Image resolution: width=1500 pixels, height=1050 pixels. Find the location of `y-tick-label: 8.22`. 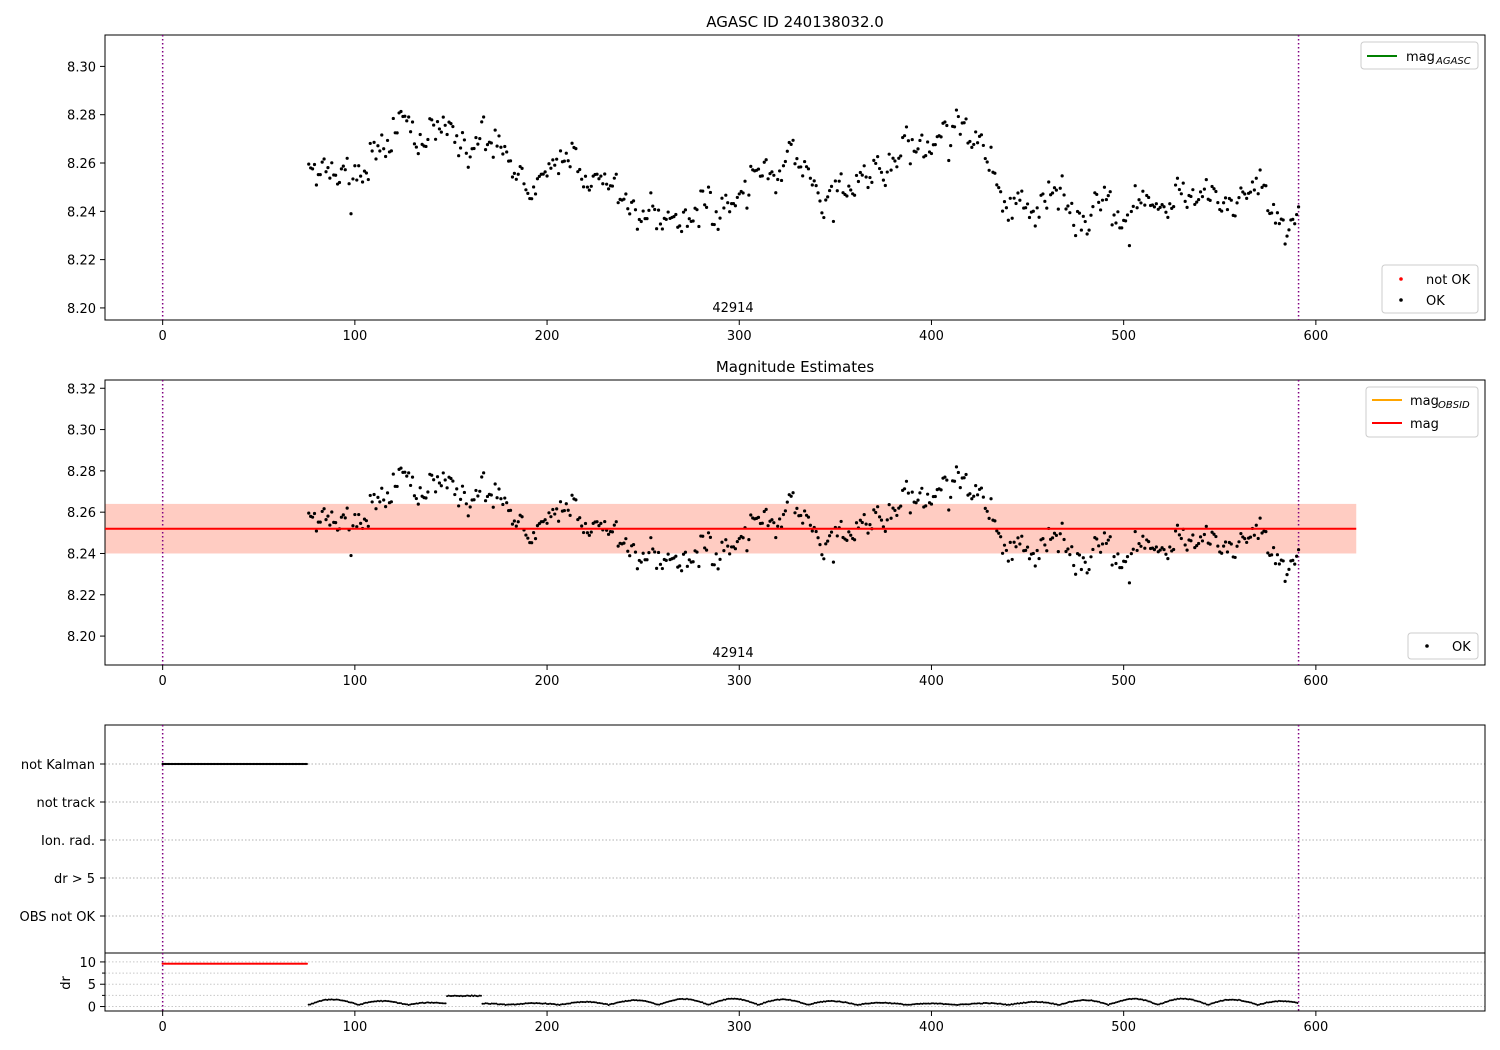

y-tick-label: 8.22 is located at coordinates (81, 596).